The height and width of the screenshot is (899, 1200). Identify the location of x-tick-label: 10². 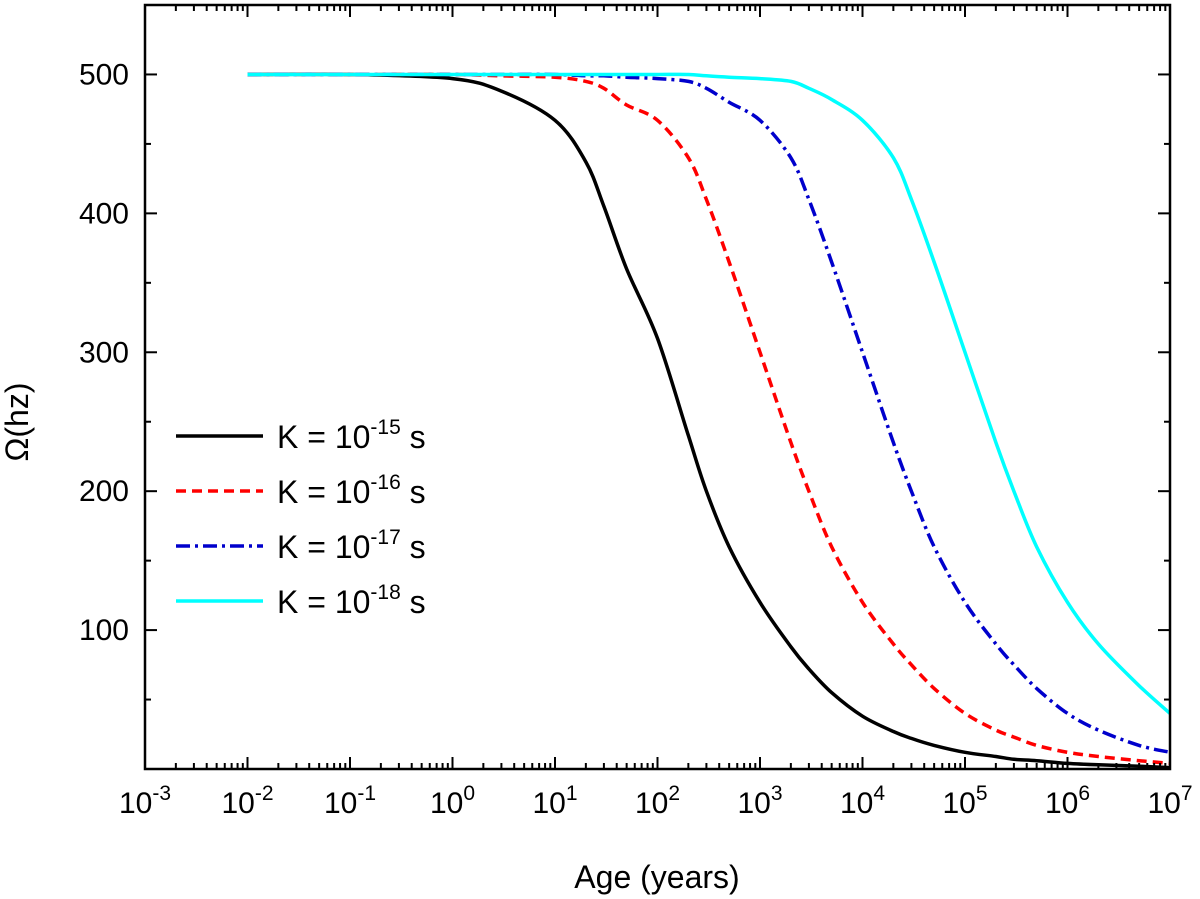
(657, 801).